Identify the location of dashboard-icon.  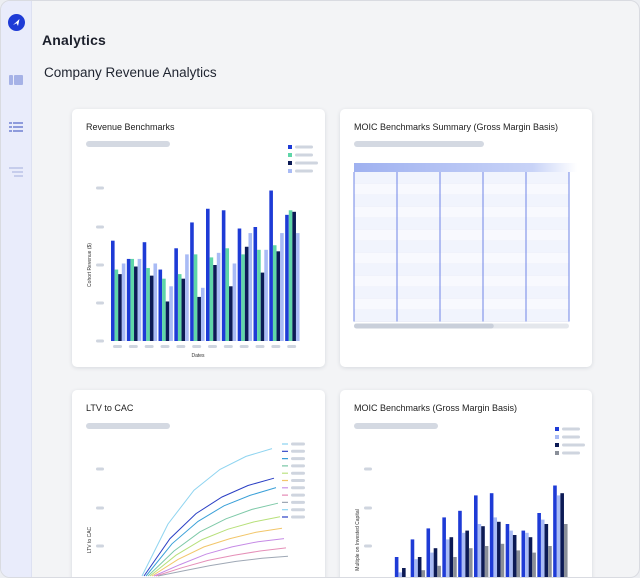
(16, 80).